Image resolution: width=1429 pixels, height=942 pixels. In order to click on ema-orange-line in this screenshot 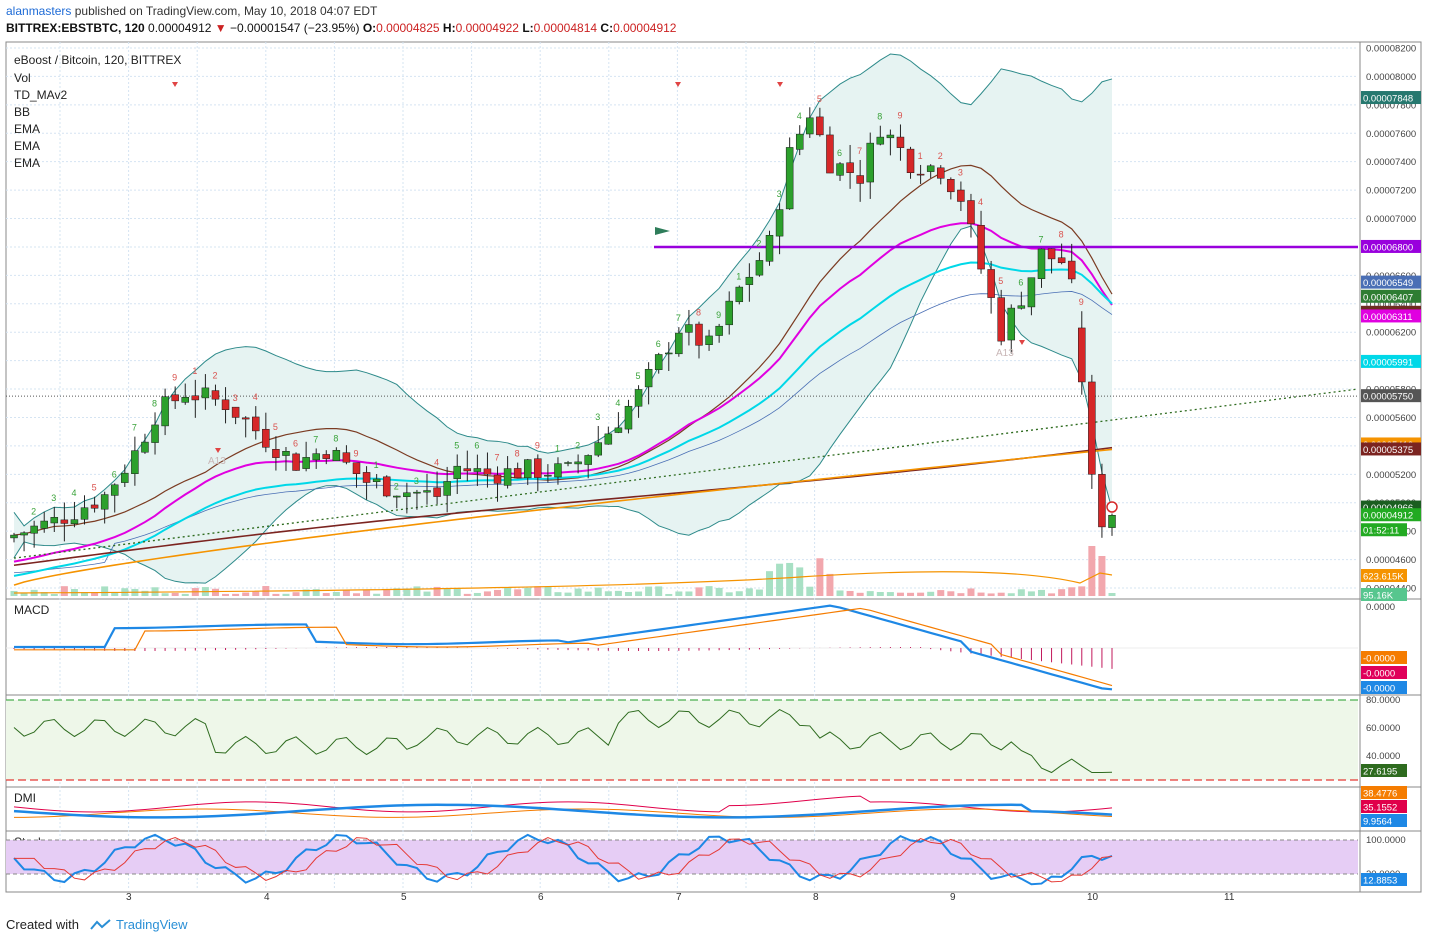, I will do `click(563, 517)`.